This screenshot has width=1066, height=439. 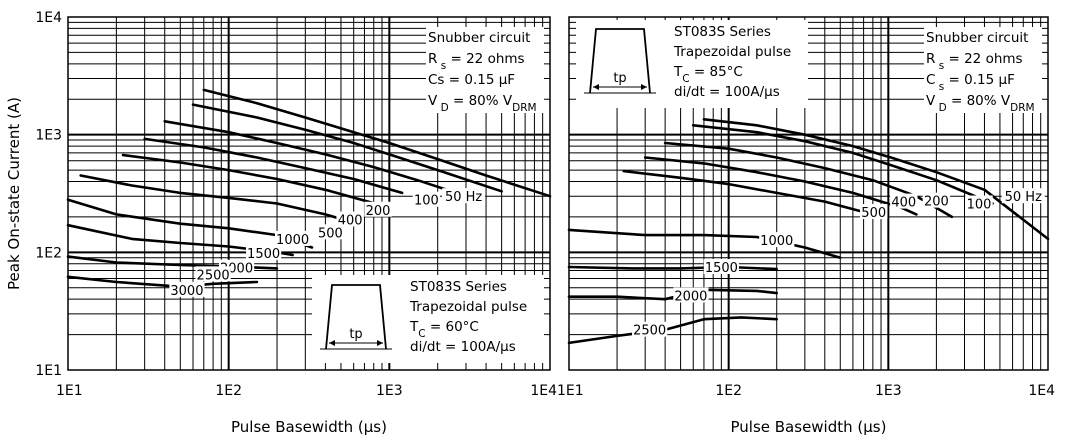 What do you see at coordinates (186, 291) in the screenshot?
I see `series-label: 3000` at bounding box center [186, 291].